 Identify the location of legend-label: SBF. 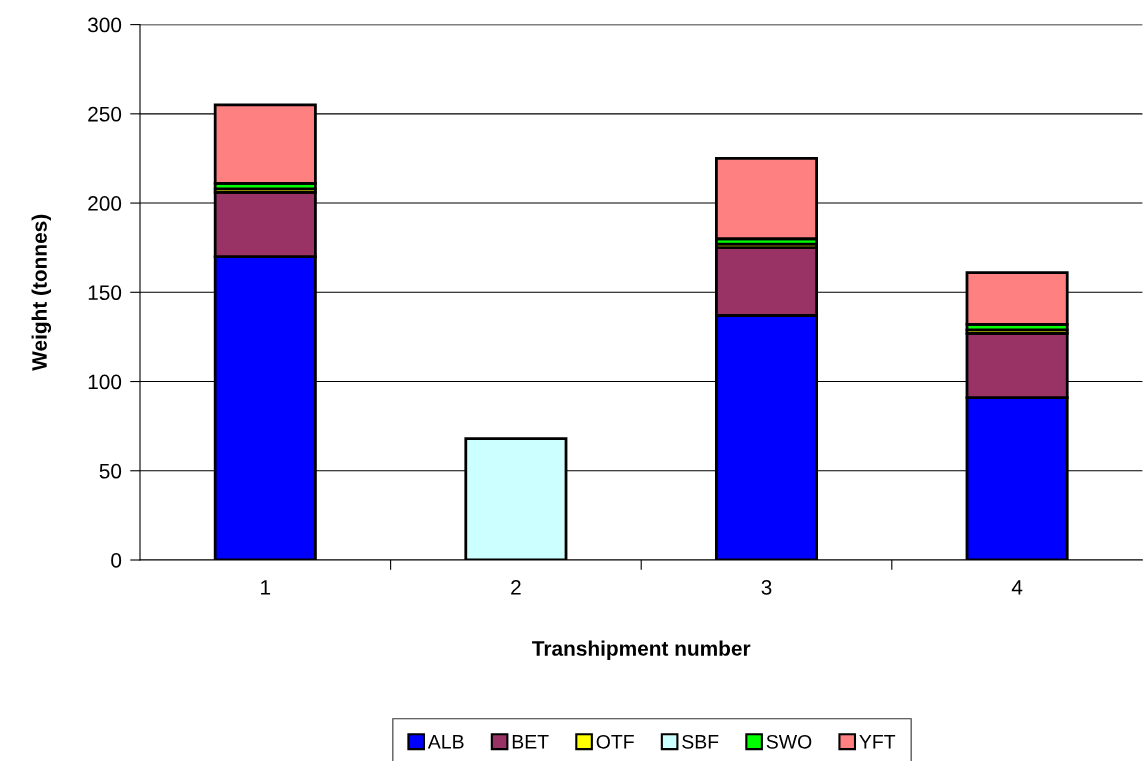
(700, 741).